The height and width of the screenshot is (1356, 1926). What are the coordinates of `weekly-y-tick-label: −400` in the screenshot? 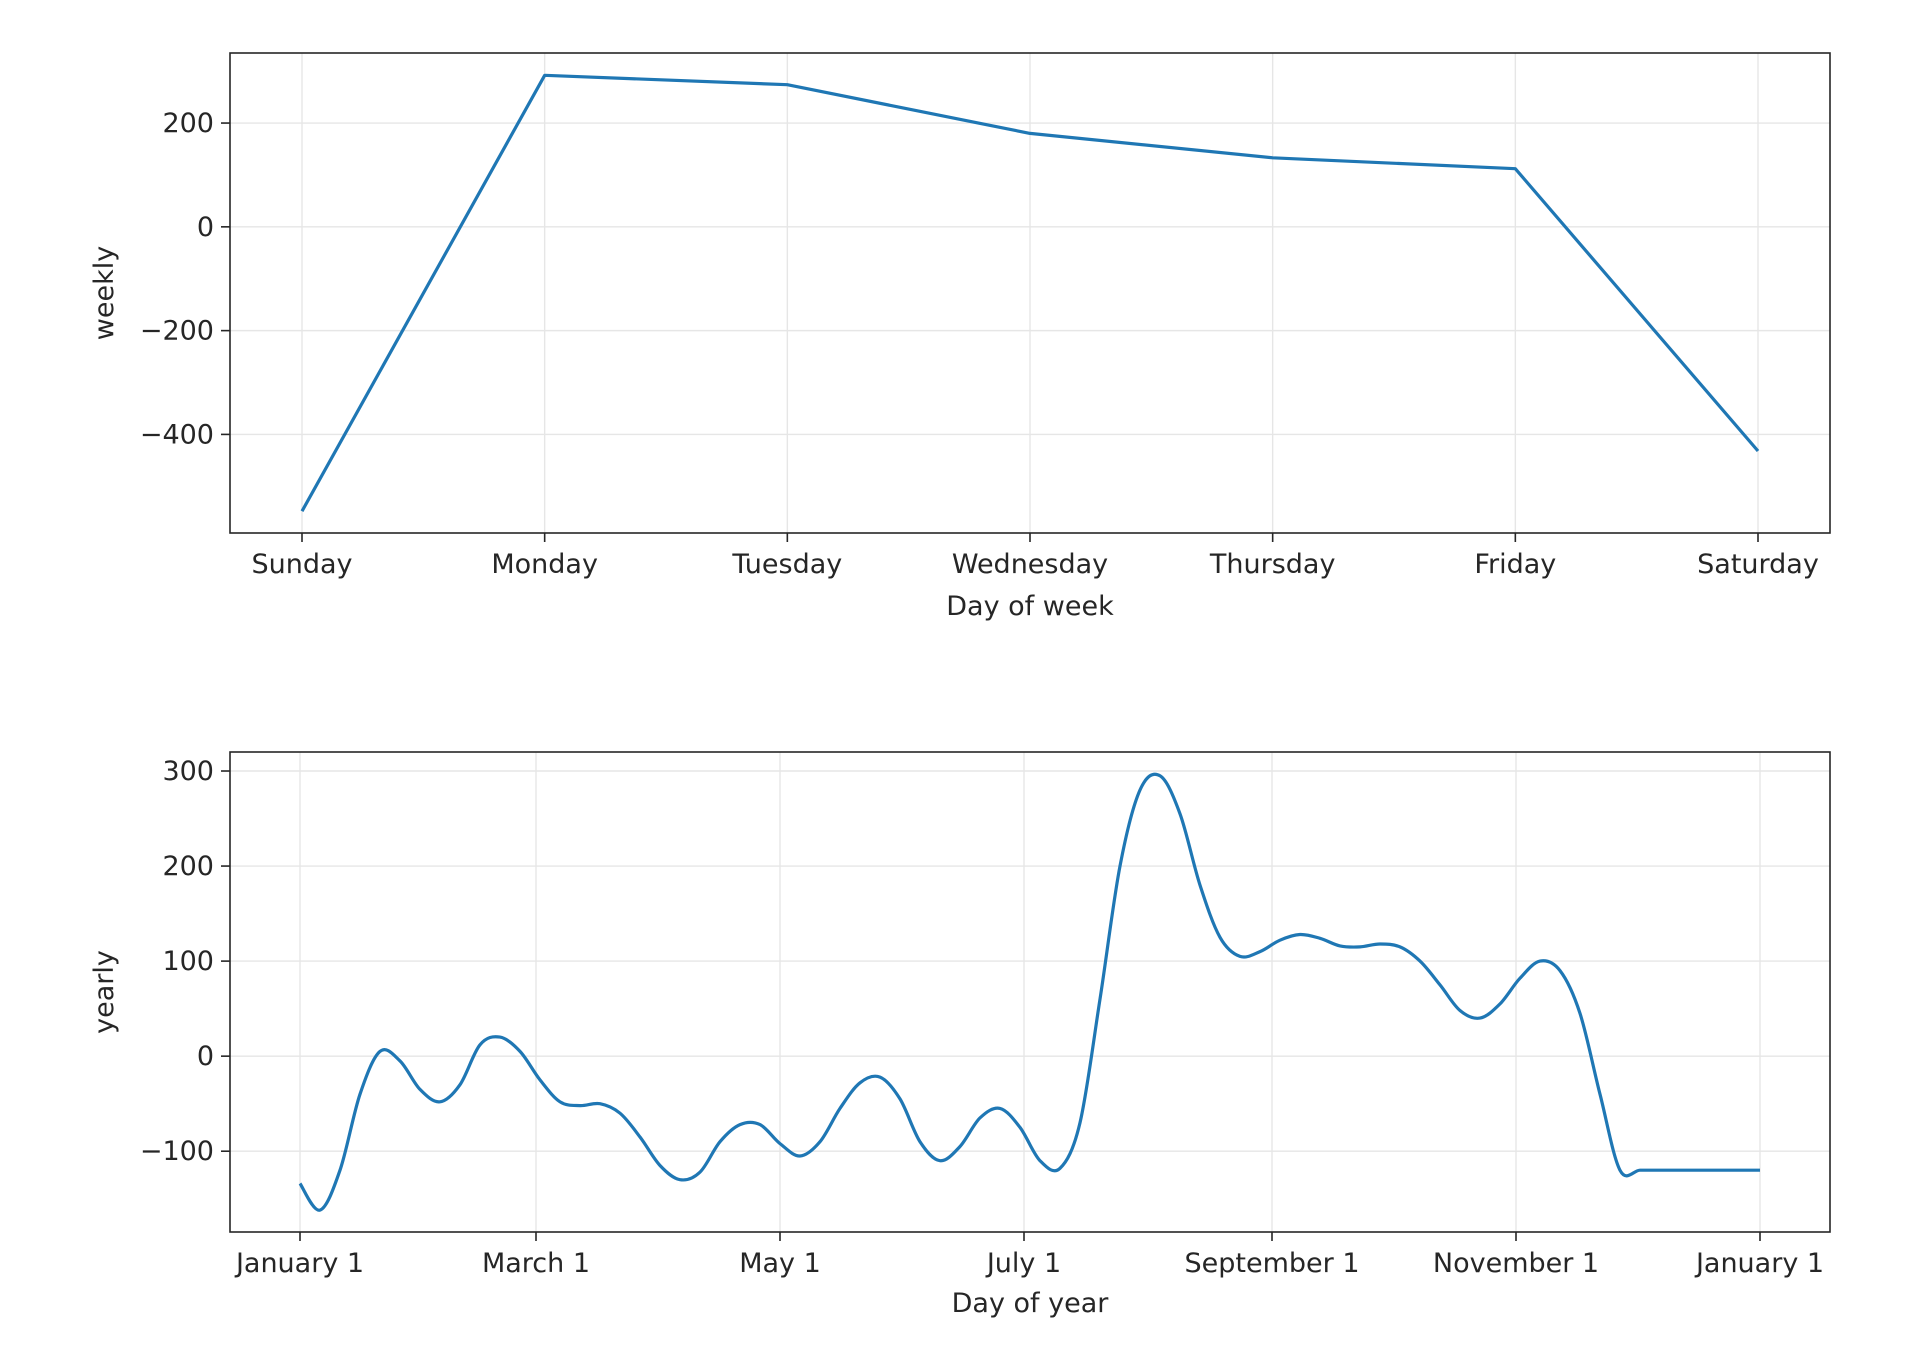 It's located at (177, 434).